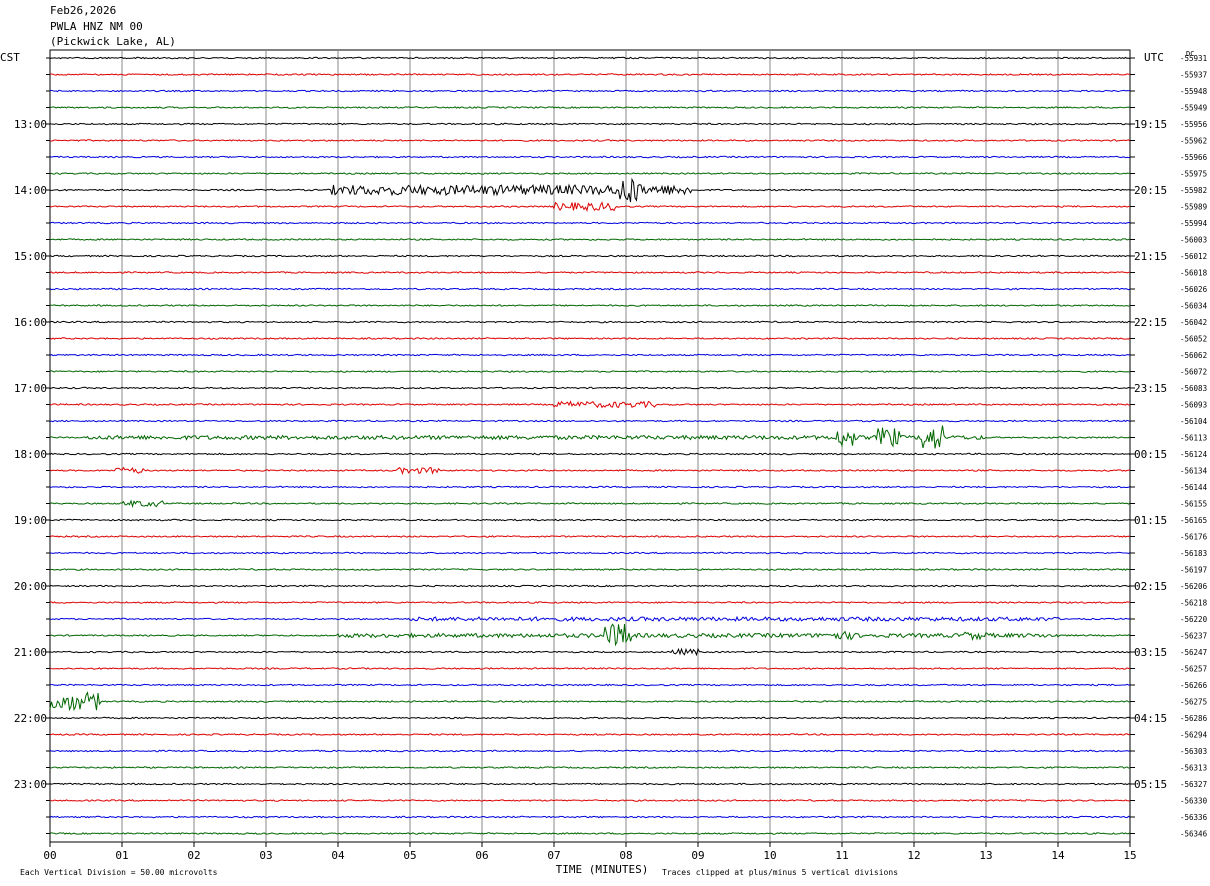 This screenshot has height=886, width=1210. I want to click on x-tick-label: 13, so click(985, 855).